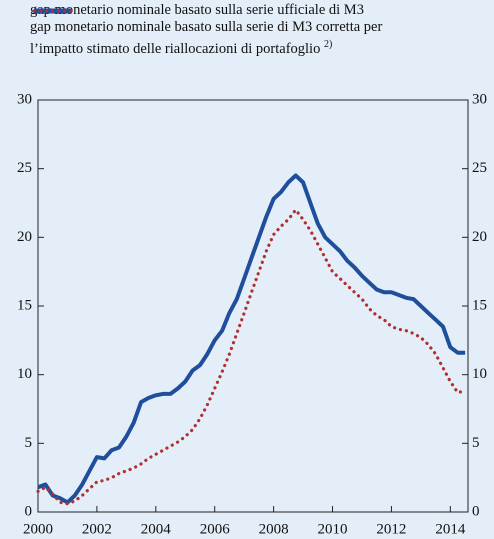 The height and width of the screenshot is (539, 494). What do you see at coordinates (29, 511) in the screenshot?
I see `y-tick-label: 0` at bounding box center [29, 511].